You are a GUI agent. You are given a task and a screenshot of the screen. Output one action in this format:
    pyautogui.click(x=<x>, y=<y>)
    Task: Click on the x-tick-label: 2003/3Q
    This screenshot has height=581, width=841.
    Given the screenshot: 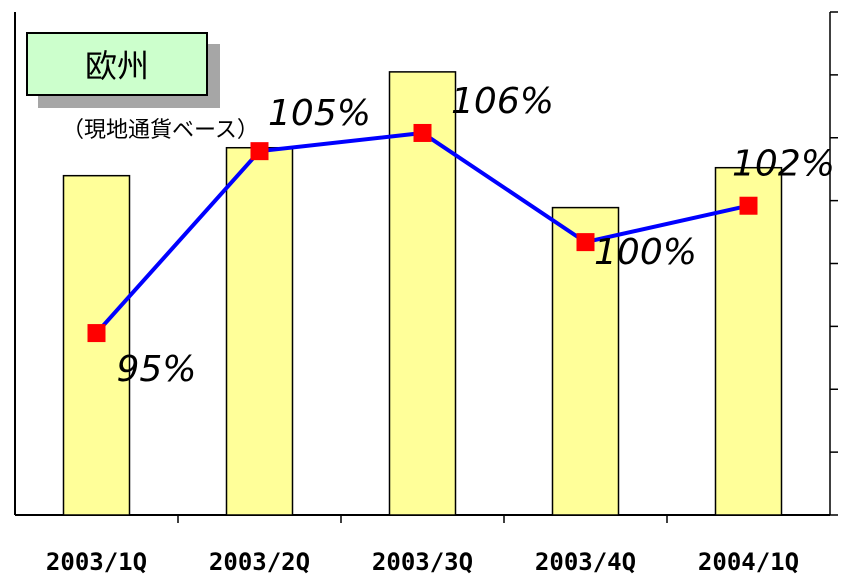 What is the action you would take?
    pyautogui.click(x=422, y=562)
    